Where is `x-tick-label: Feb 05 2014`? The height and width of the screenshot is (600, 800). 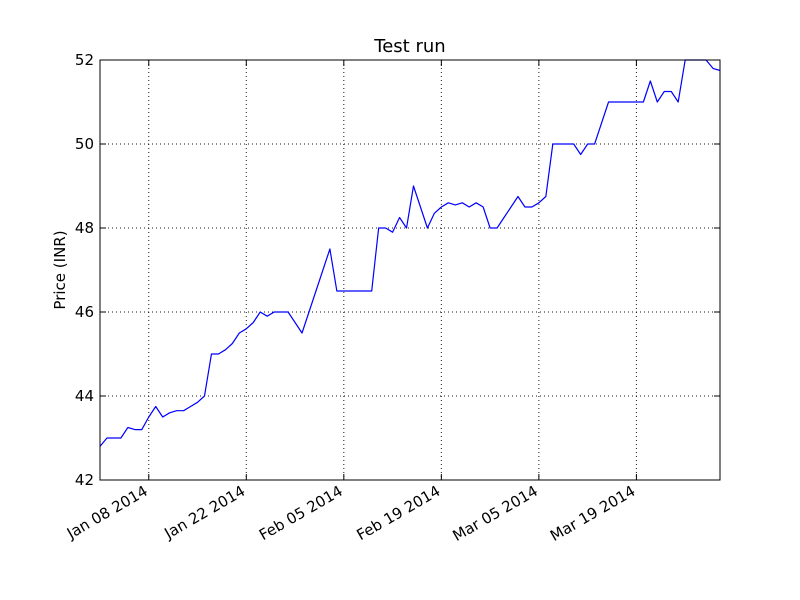 x-tick-label: Feb 05 2014 is located at coordinates (301, 513).